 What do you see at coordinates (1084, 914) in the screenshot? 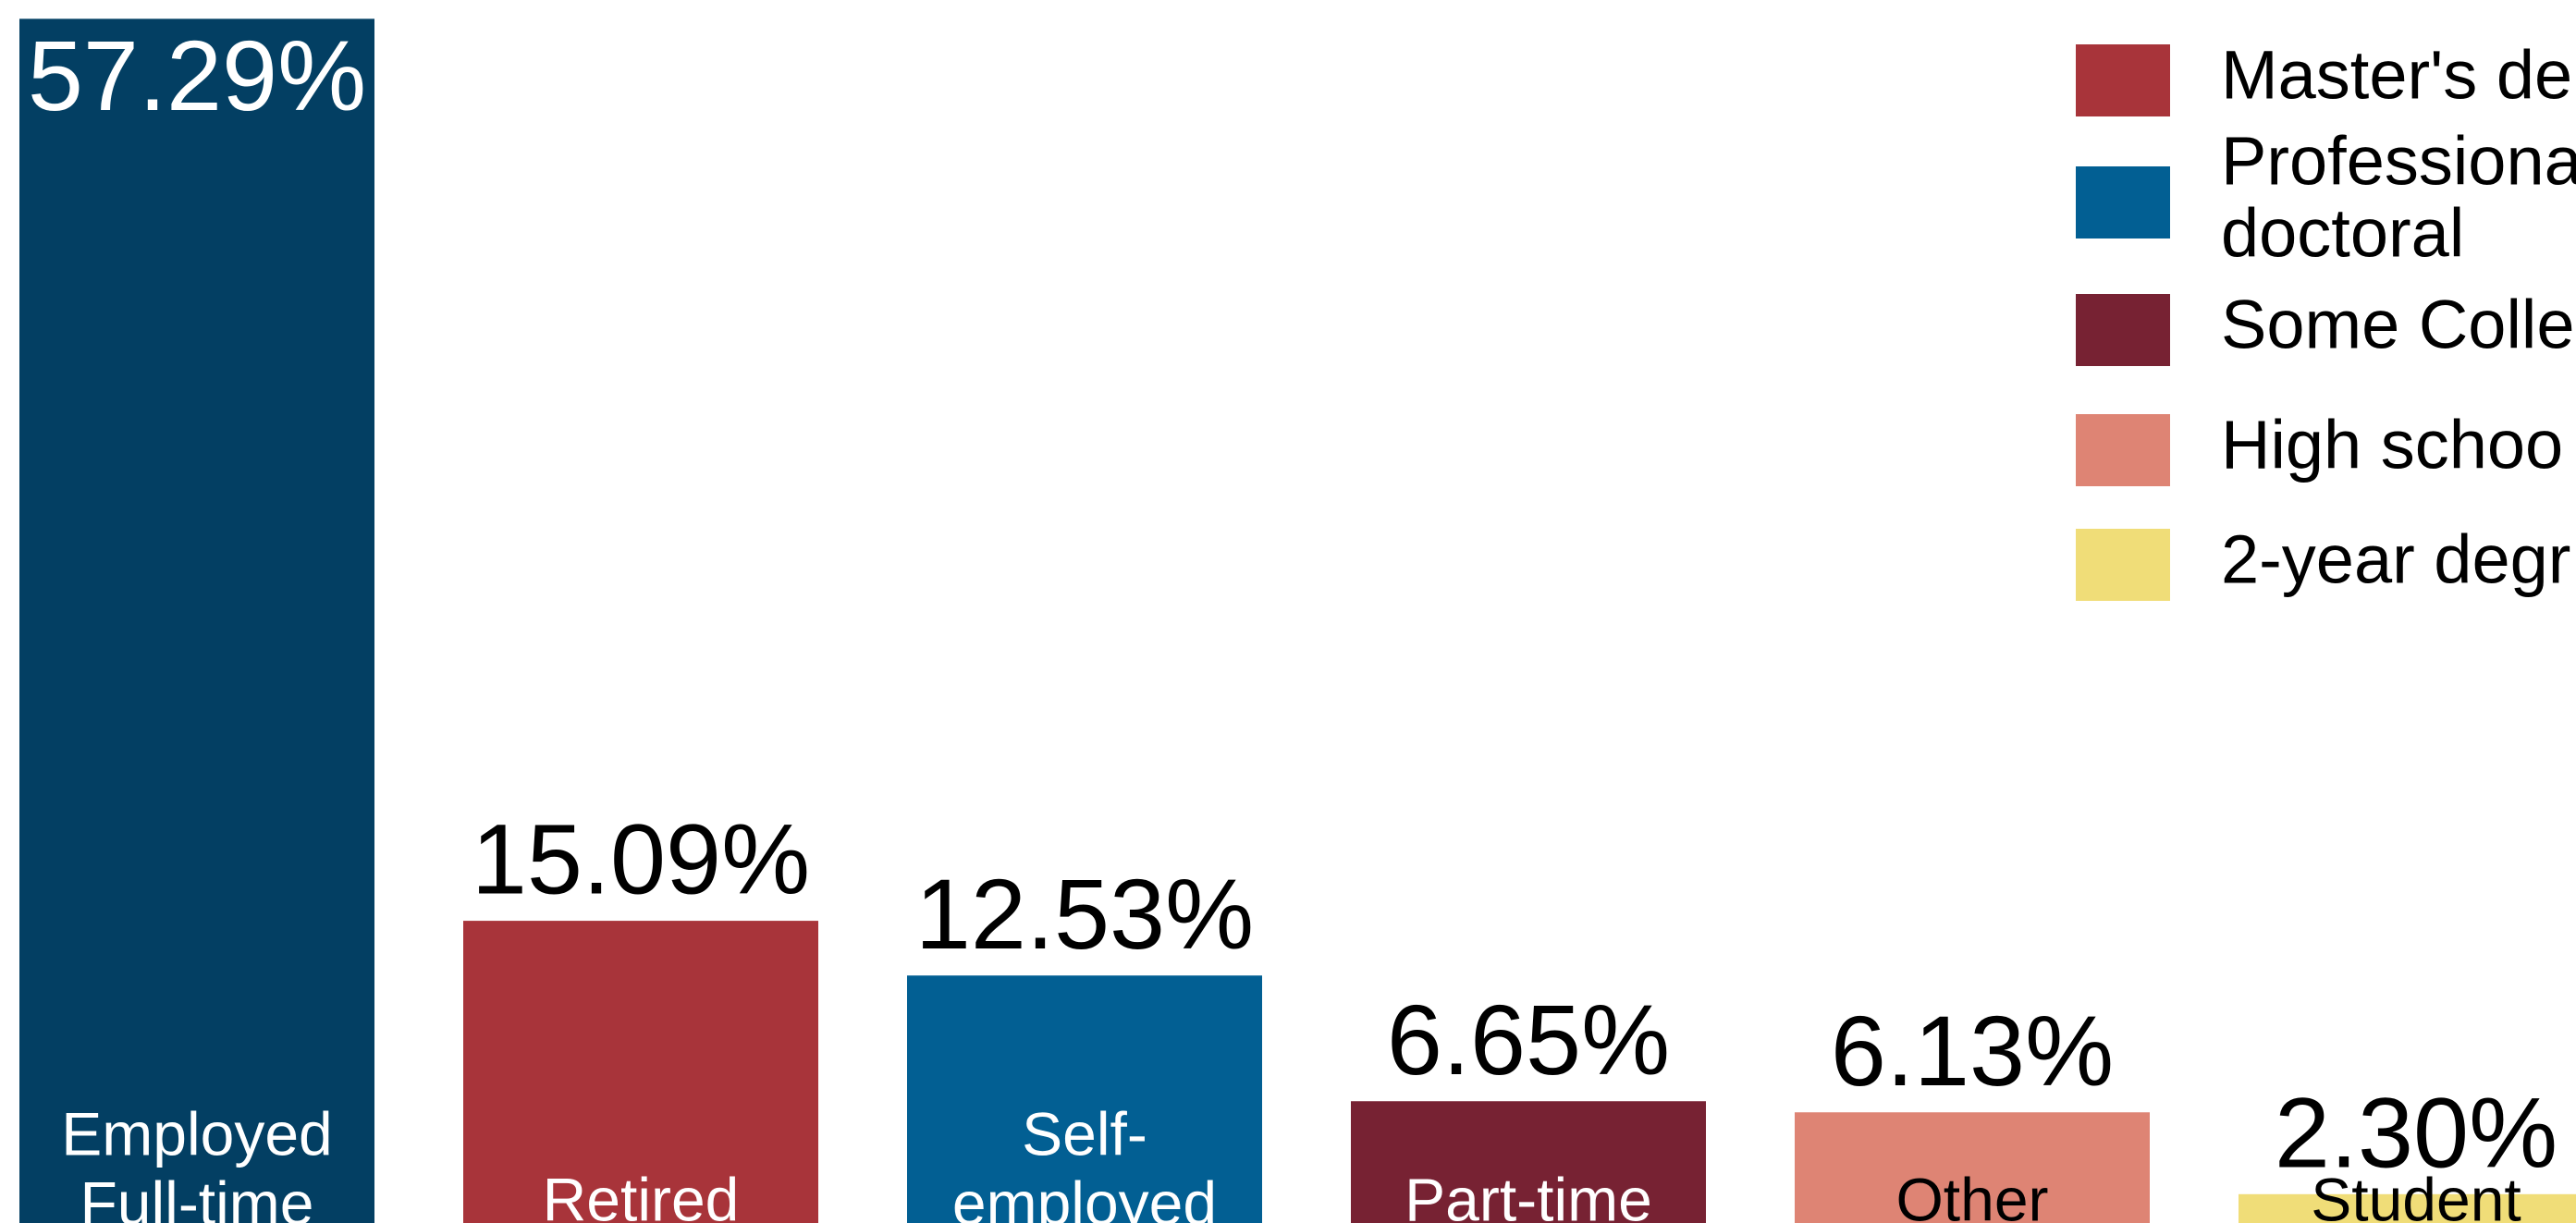
I see `value-label: 12.53%` at bounding box center [1084, 914].